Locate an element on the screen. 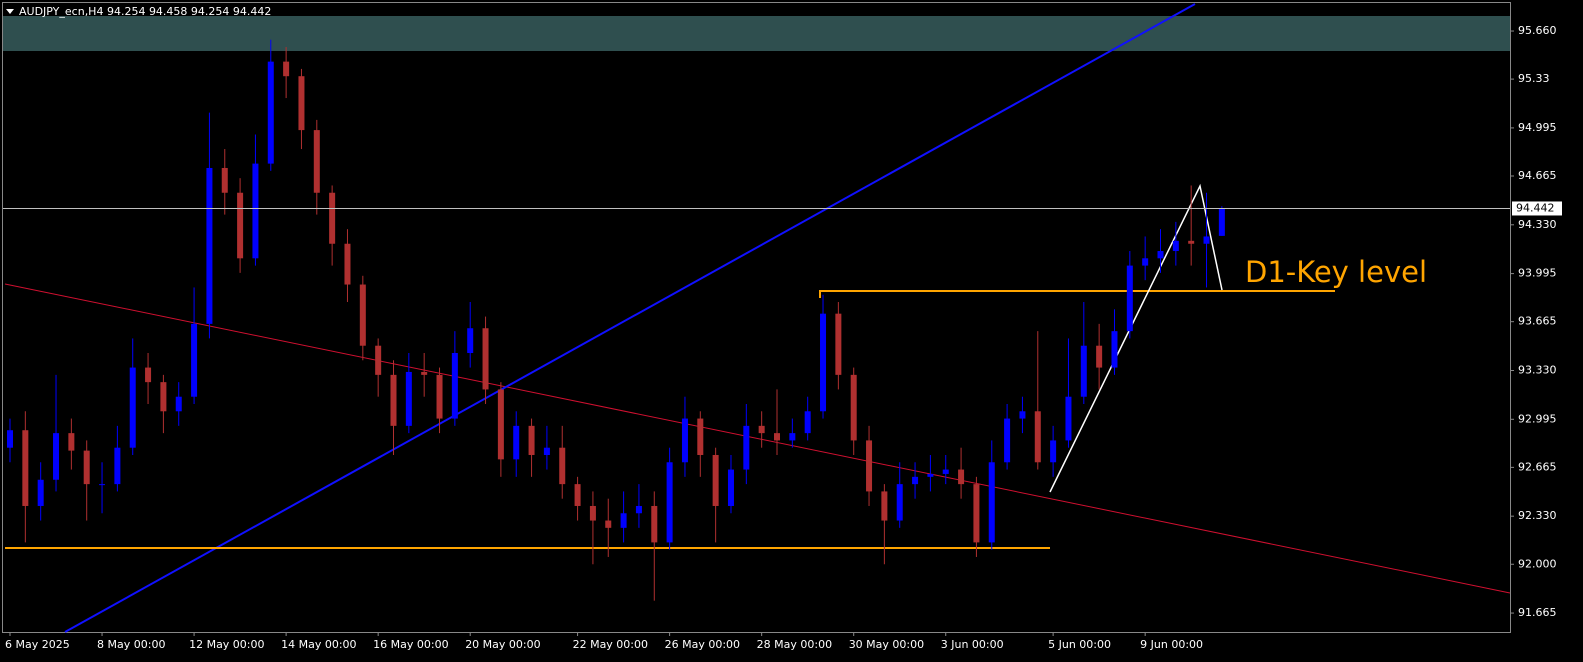  y-tick-label: 93.665 is located at coordinates (1537, 321).